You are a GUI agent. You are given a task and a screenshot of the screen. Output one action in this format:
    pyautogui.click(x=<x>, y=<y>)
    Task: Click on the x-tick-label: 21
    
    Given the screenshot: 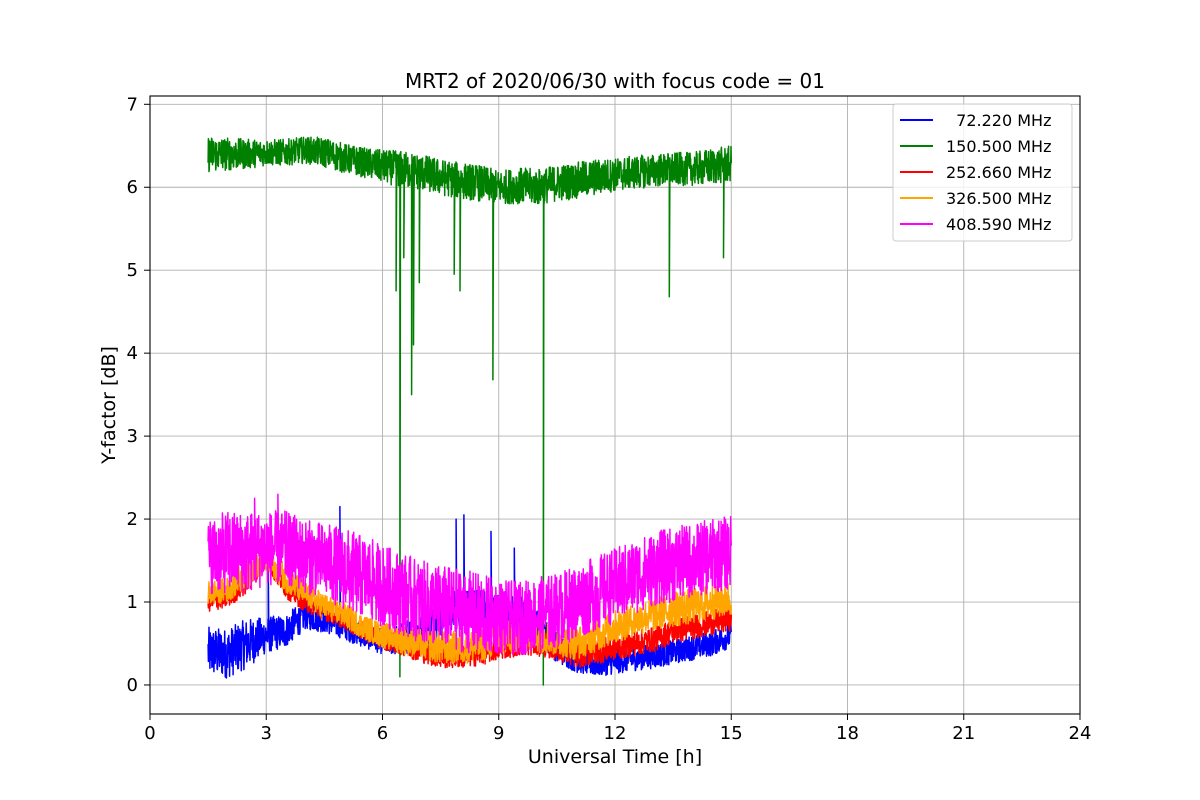 What is the action you would take?
    pyautogui.click(x=963, y=733)
    